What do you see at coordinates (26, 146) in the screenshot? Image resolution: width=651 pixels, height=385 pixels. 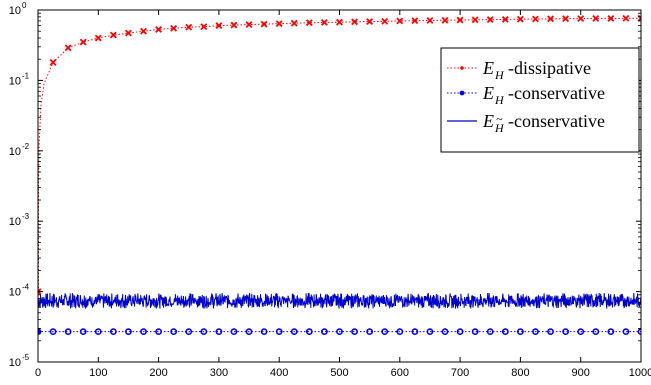 I see `y-tick-exponent: -2` at bounding box center [26, 146].